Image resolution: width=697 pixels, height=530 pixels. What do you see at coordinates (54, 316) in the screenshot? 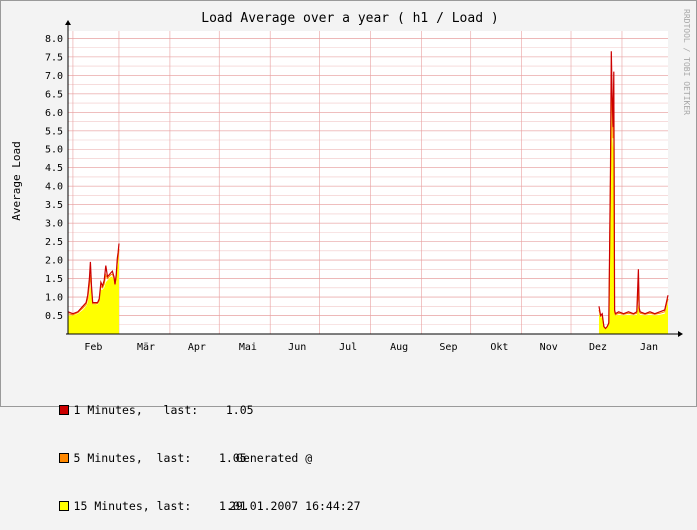
I see `y-tick-label: 0.5` at bounding box center [54, 316].